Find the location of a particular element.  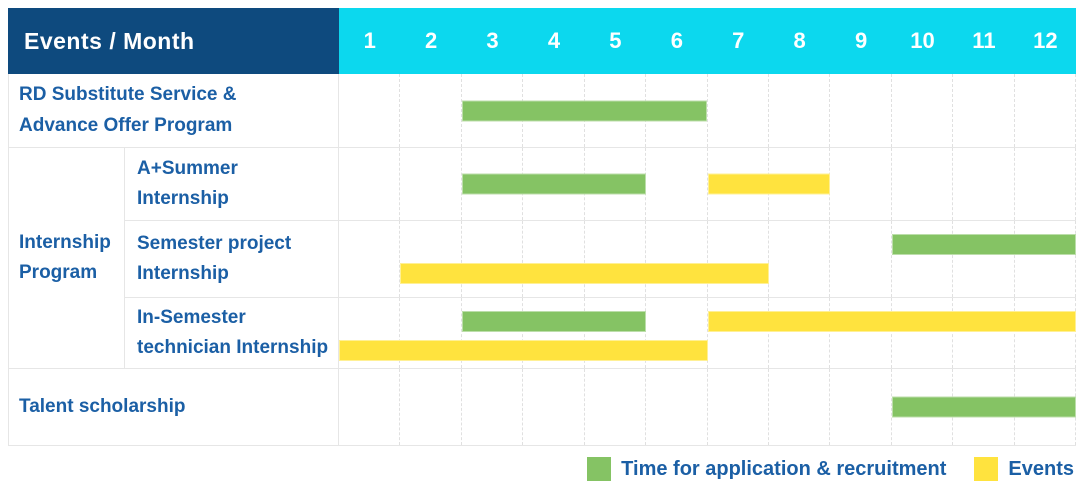

month-header-4: 4 is located at coordinates (554, 40).